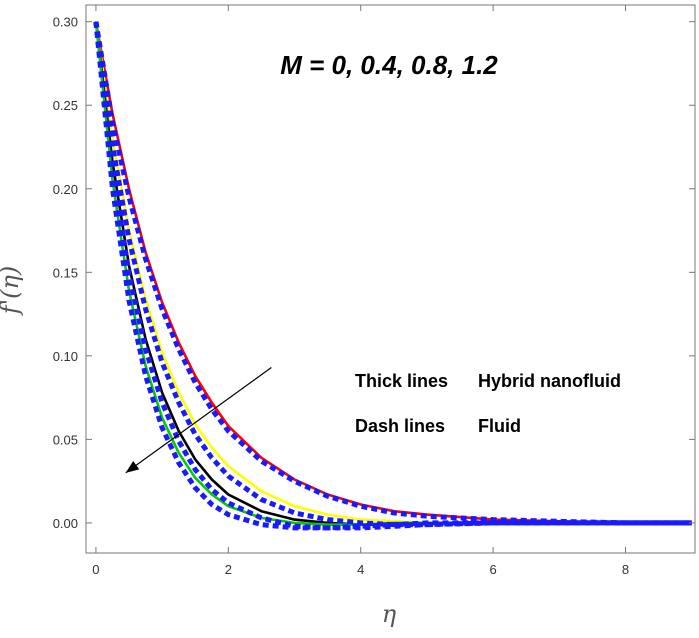 This screenshot has height=638, width=699. What do you see at coordinates (228, 569) in the screenshot?
I see `x-tick-label: 2` at bounding box center [228, 569].